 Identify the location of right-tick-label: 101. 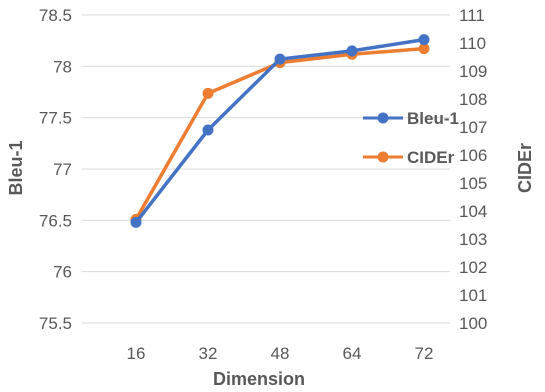
(473, 295).